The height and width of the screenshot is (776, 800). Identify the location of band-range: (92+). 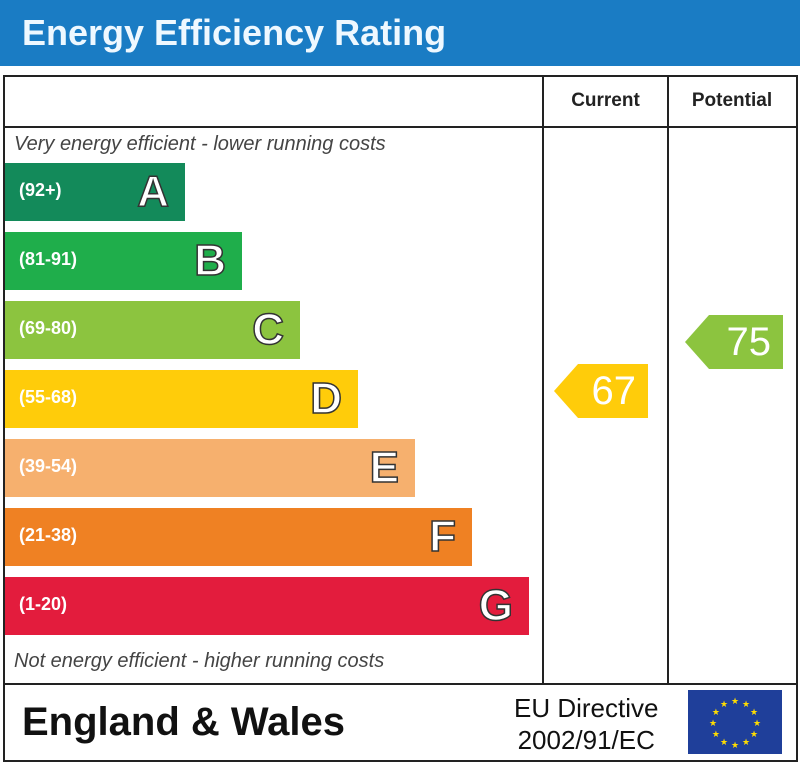
(40, 190).